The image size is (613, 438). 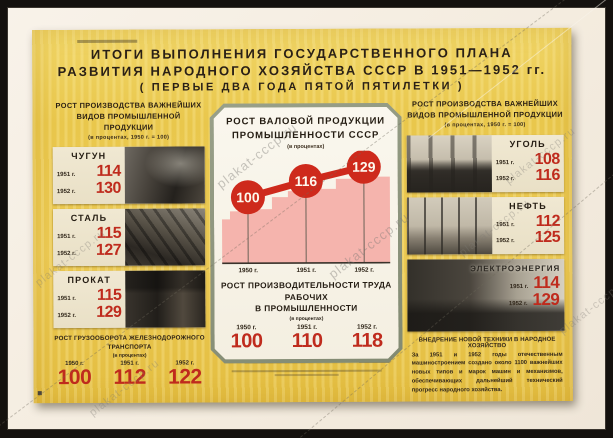 I want to click on rail-transport-values: 1950 г. 100 1951 г. 112 1952 г. 122, so click(x=130, y=373).